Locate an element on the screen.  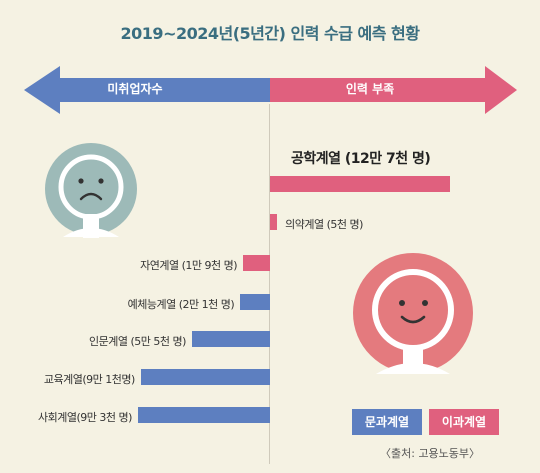
bar-label-3: 자연계열 (1만 9천 명) is located at coordinates (189, 265).